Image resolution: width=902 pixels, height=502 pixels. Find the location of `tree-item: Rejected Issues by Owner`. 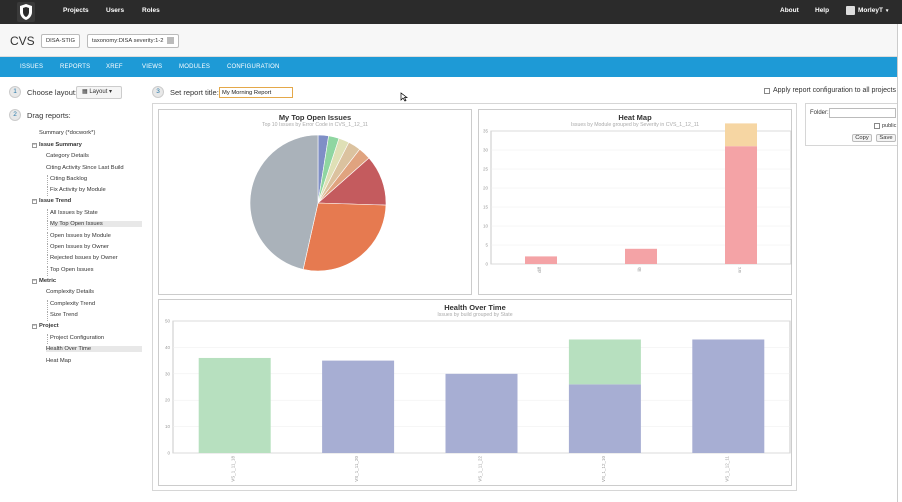

tree-item: Rejected Issues by Owner is located at coordinates (84, 258).